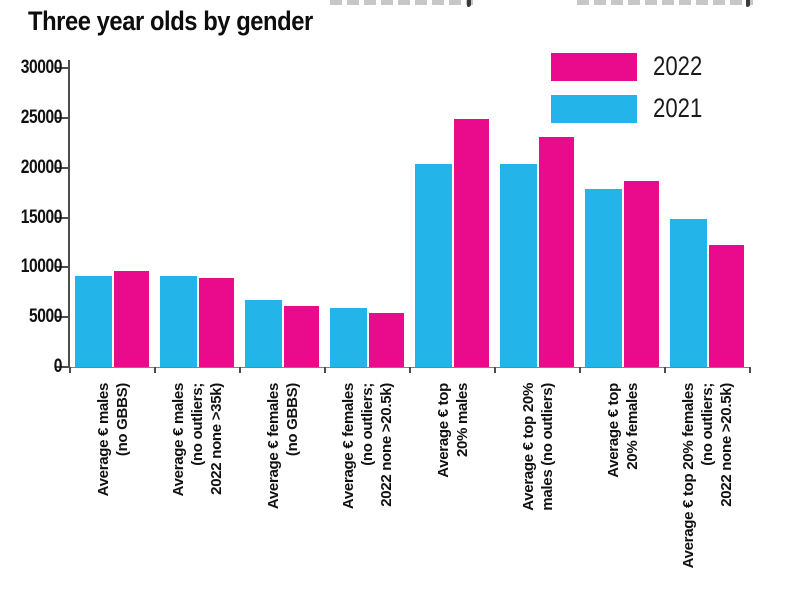  I want to click on legend-swatch-2021, so click(594, 109).